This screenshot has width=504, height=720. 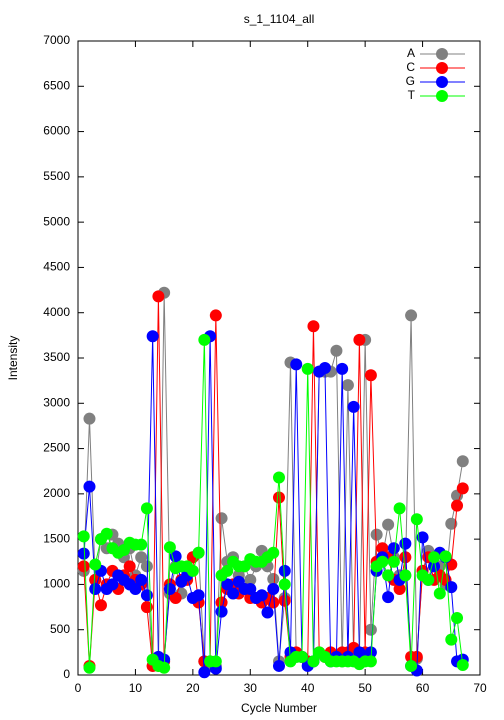 I want to click on y-tick-label: 2500, so click(x=56, y=448).